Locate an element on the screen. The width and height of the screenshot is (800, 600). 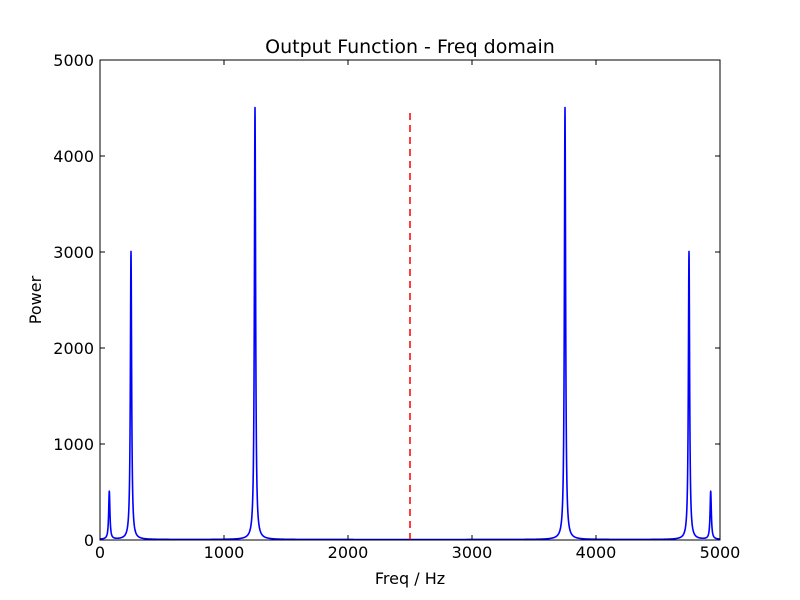
x-tick-label: 2000 is located at coordinates (348, 552).